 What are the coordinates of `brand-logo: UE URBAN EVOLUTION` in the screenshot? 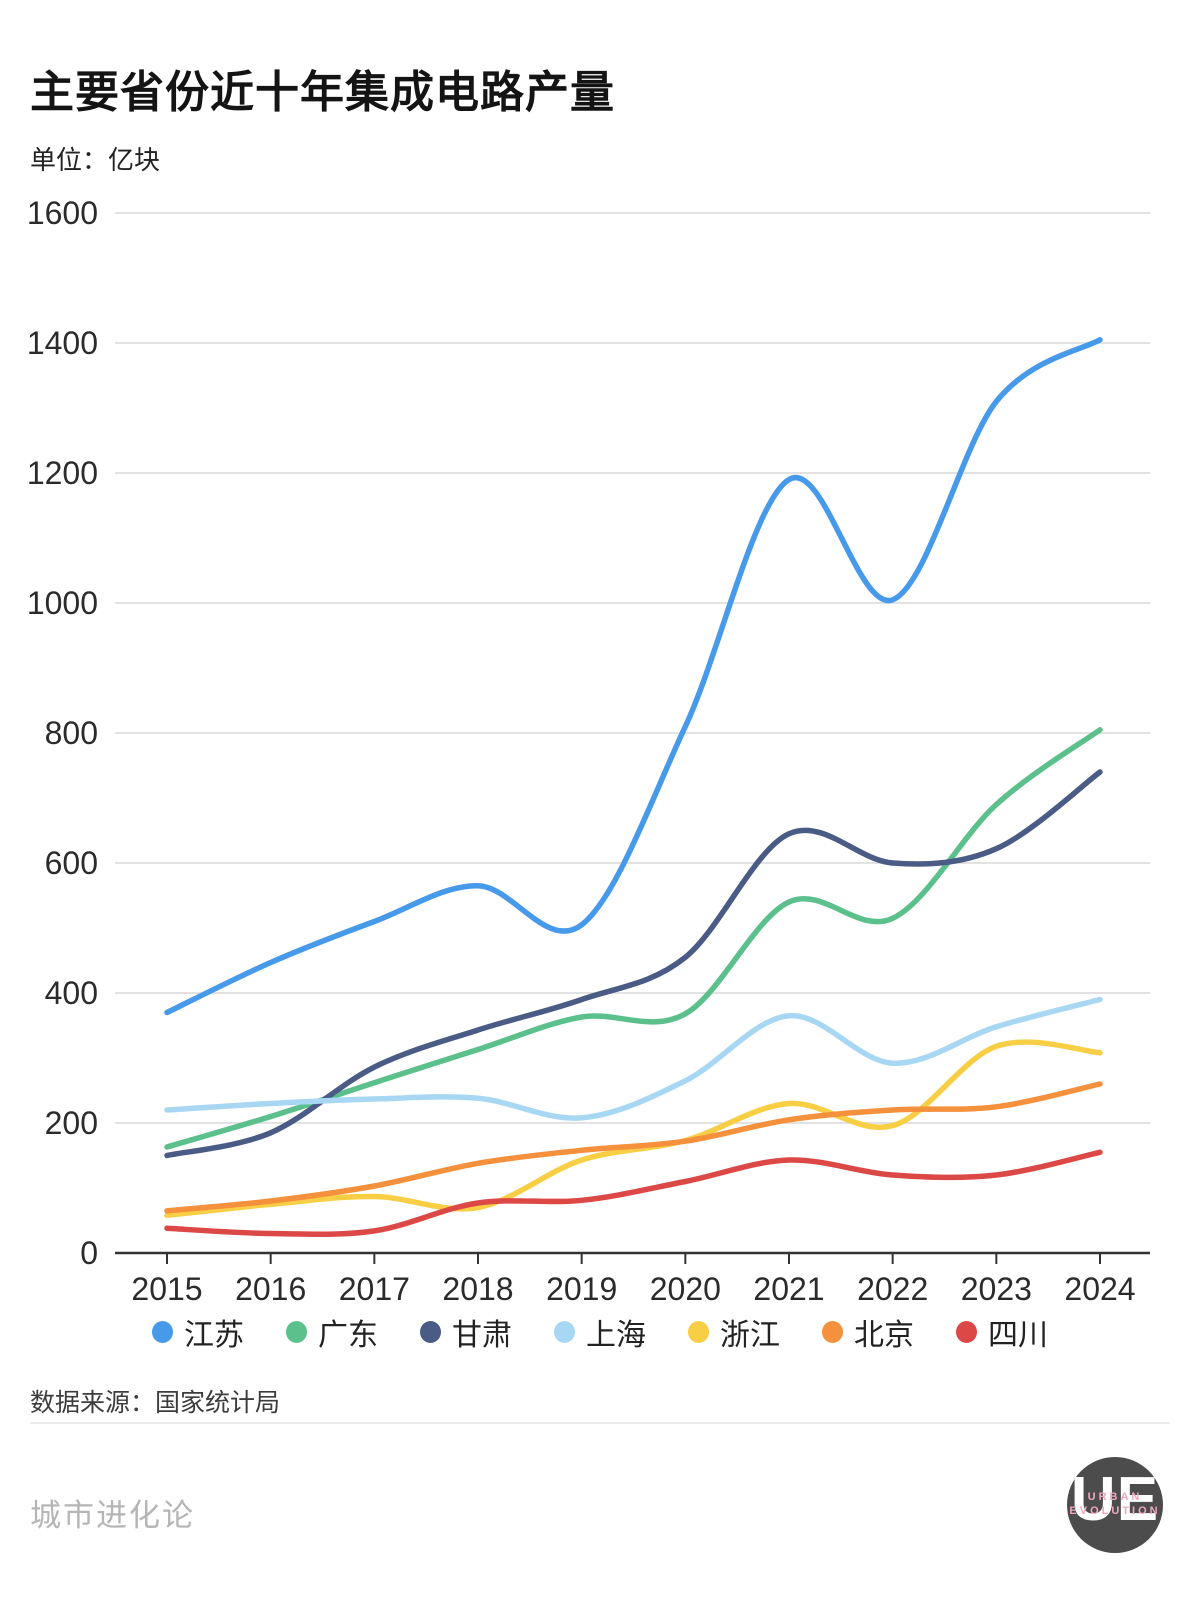 It's located at (1115, 1505).